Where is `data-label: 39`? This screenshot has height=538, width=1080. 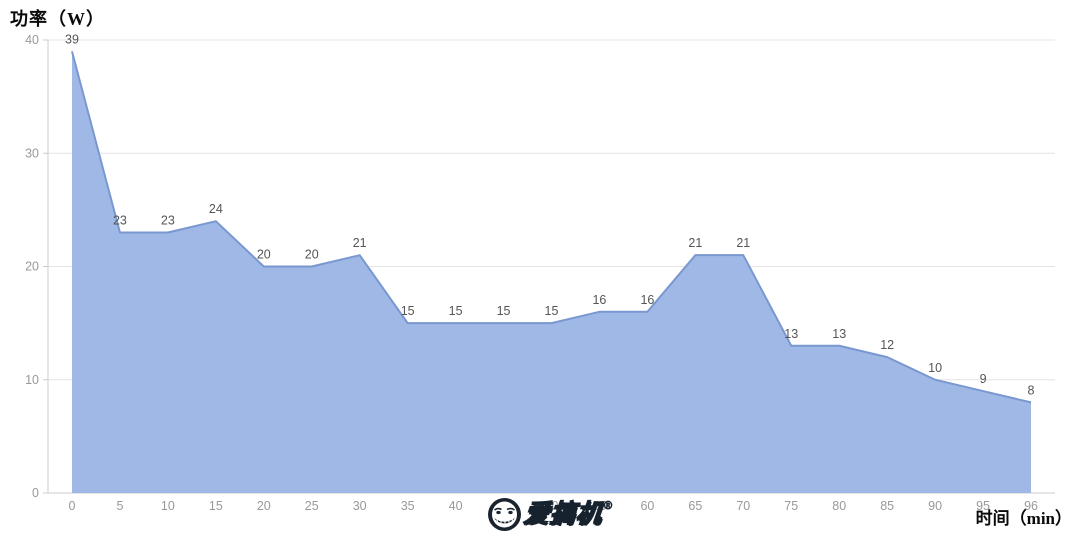 data-label: 39 is located at coordinates (72, 39).